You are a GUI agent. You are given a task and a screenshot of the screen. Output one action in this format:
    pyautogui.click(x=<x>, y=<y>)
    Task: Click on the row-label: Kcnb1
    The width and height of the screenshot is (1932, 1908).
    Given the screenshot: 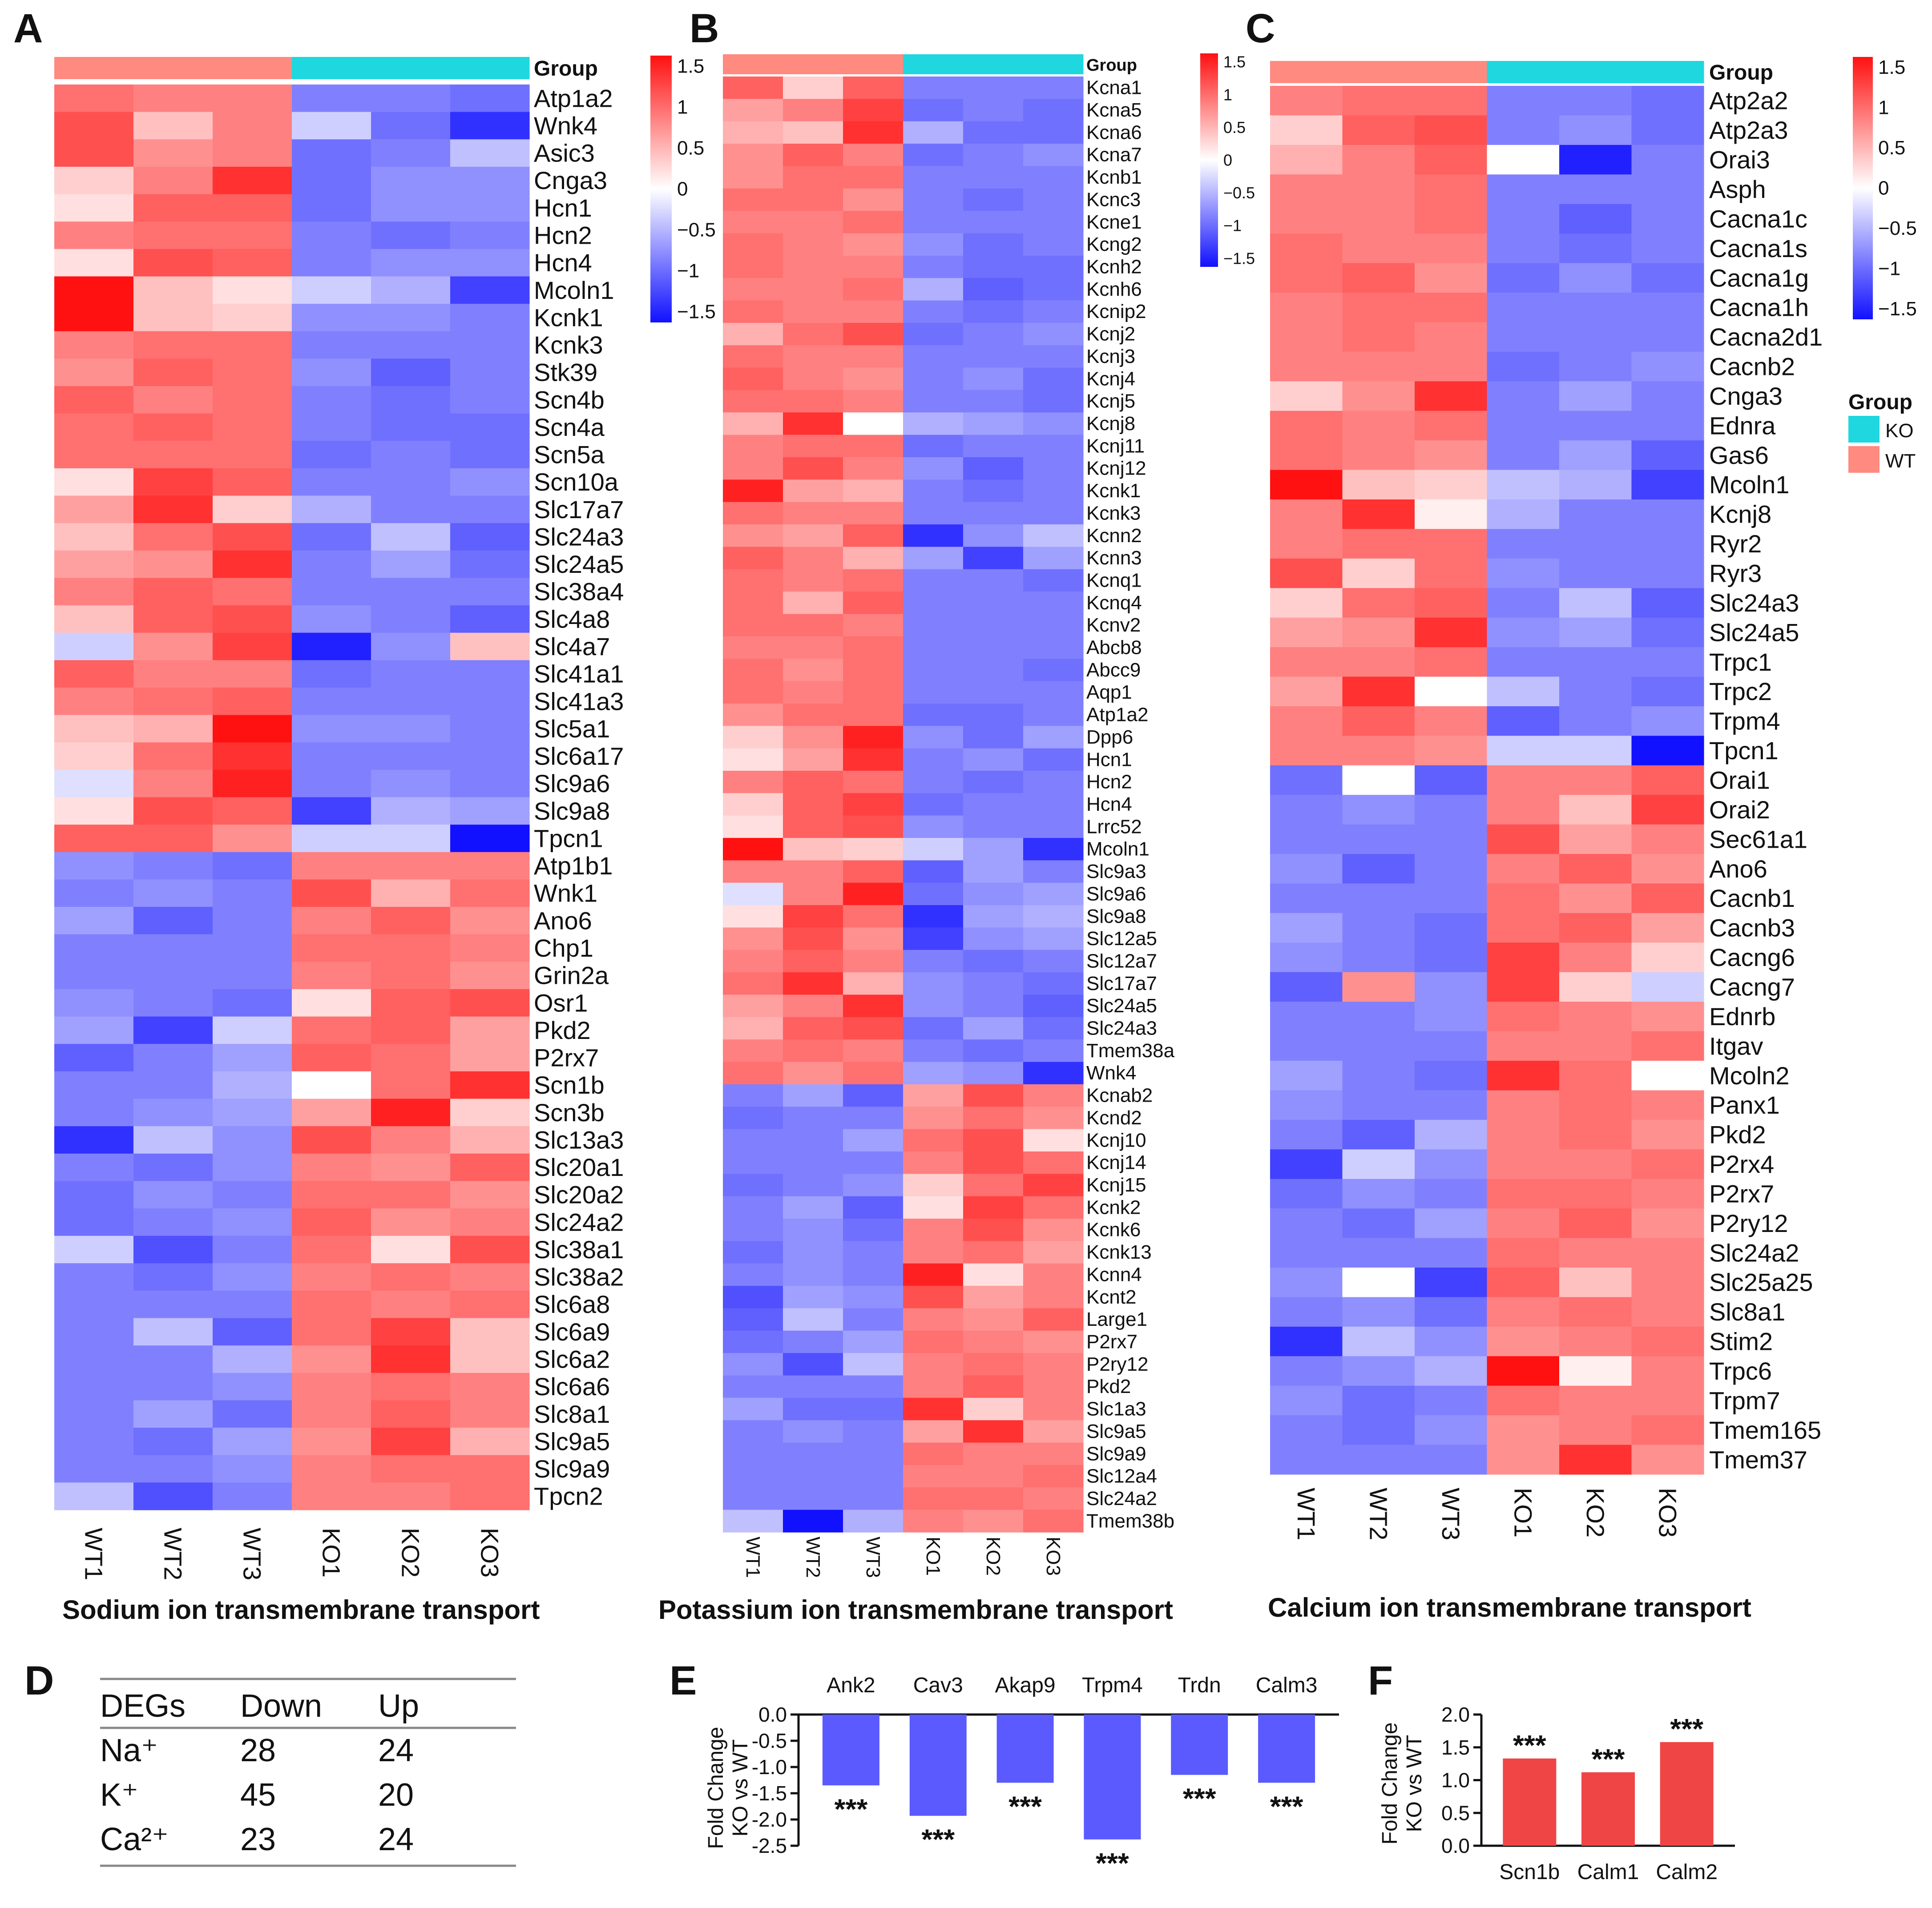 What is the action you would take?
    pyautogui.click(x=1114, y=177)
    